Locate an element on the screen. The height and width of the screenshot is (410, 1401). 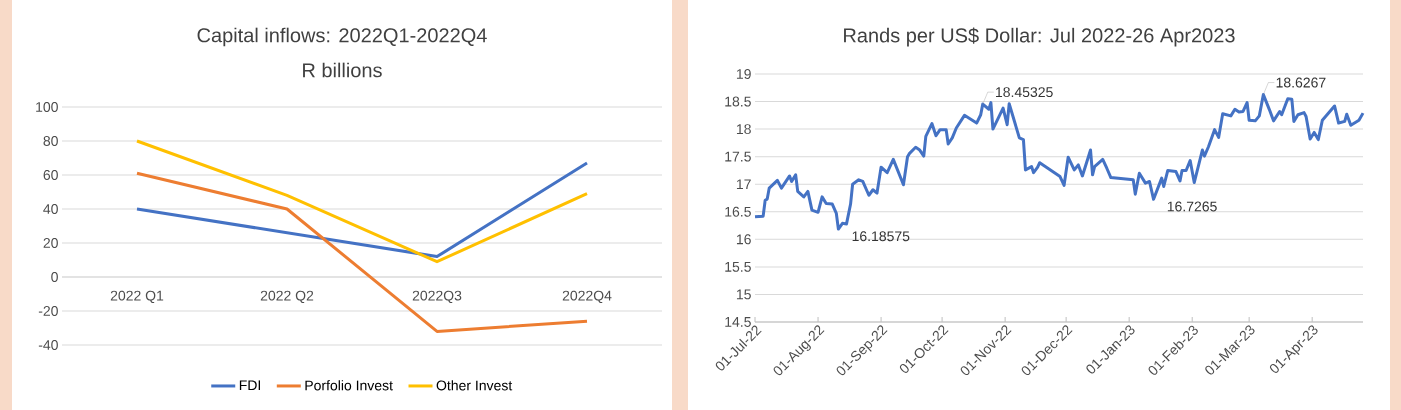
y-tick-label: 17 is located at coordinates (743, 184).